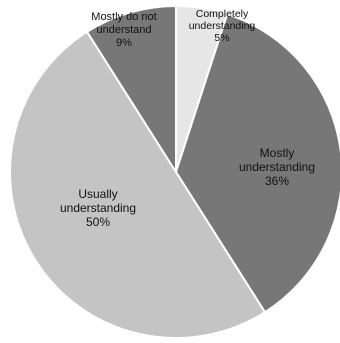  What do you see at coordinates (97, 194) in the screenshot?
I see `slice-label-line: Usually` at bounding box center [97, 194].